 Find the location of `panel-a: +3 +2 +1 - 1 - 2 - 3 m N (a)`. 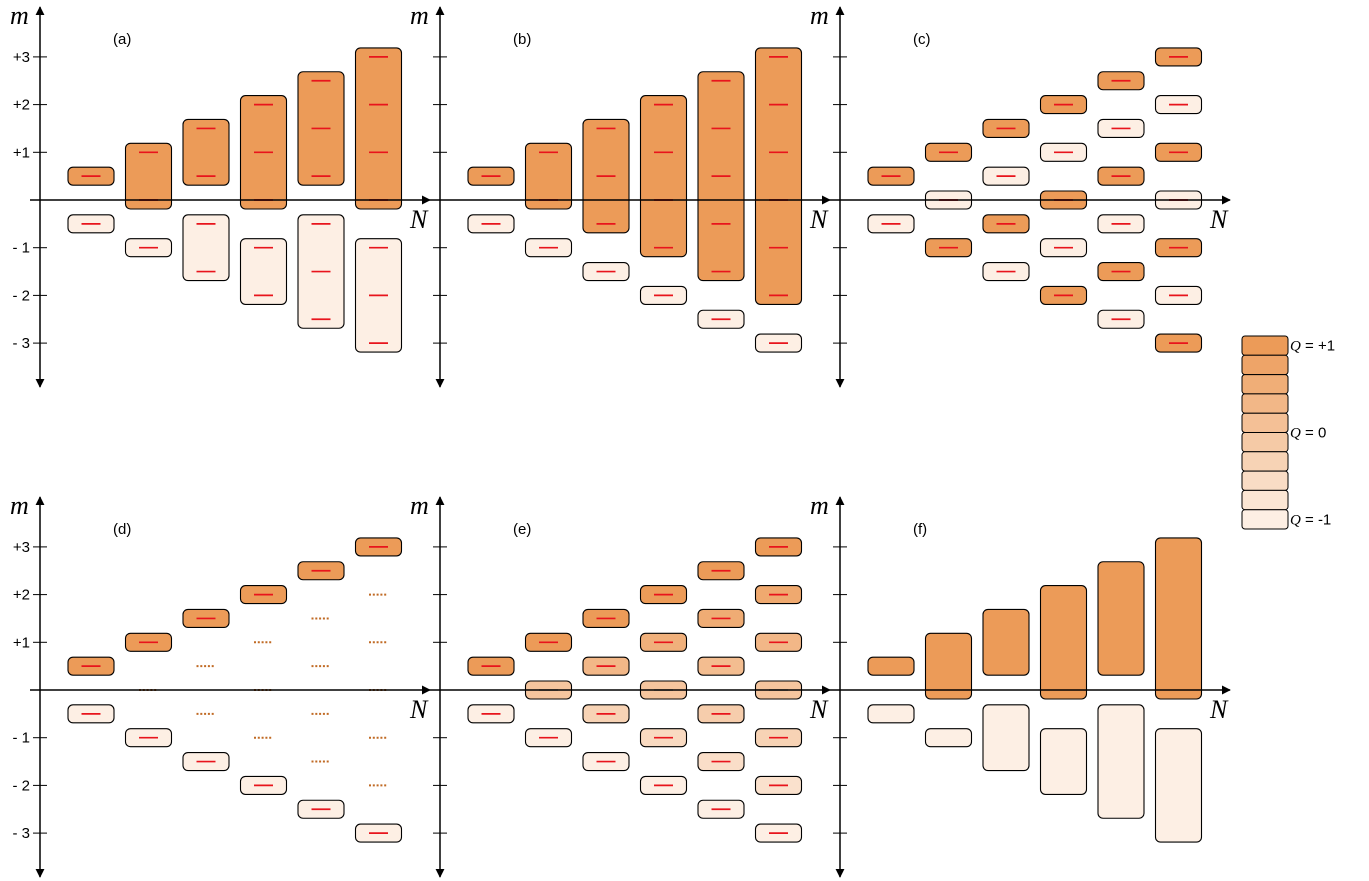

panel-a: +3 +2 +1 - 1 - 2 - 3 m N (a) is located at coordinates (220, 194).